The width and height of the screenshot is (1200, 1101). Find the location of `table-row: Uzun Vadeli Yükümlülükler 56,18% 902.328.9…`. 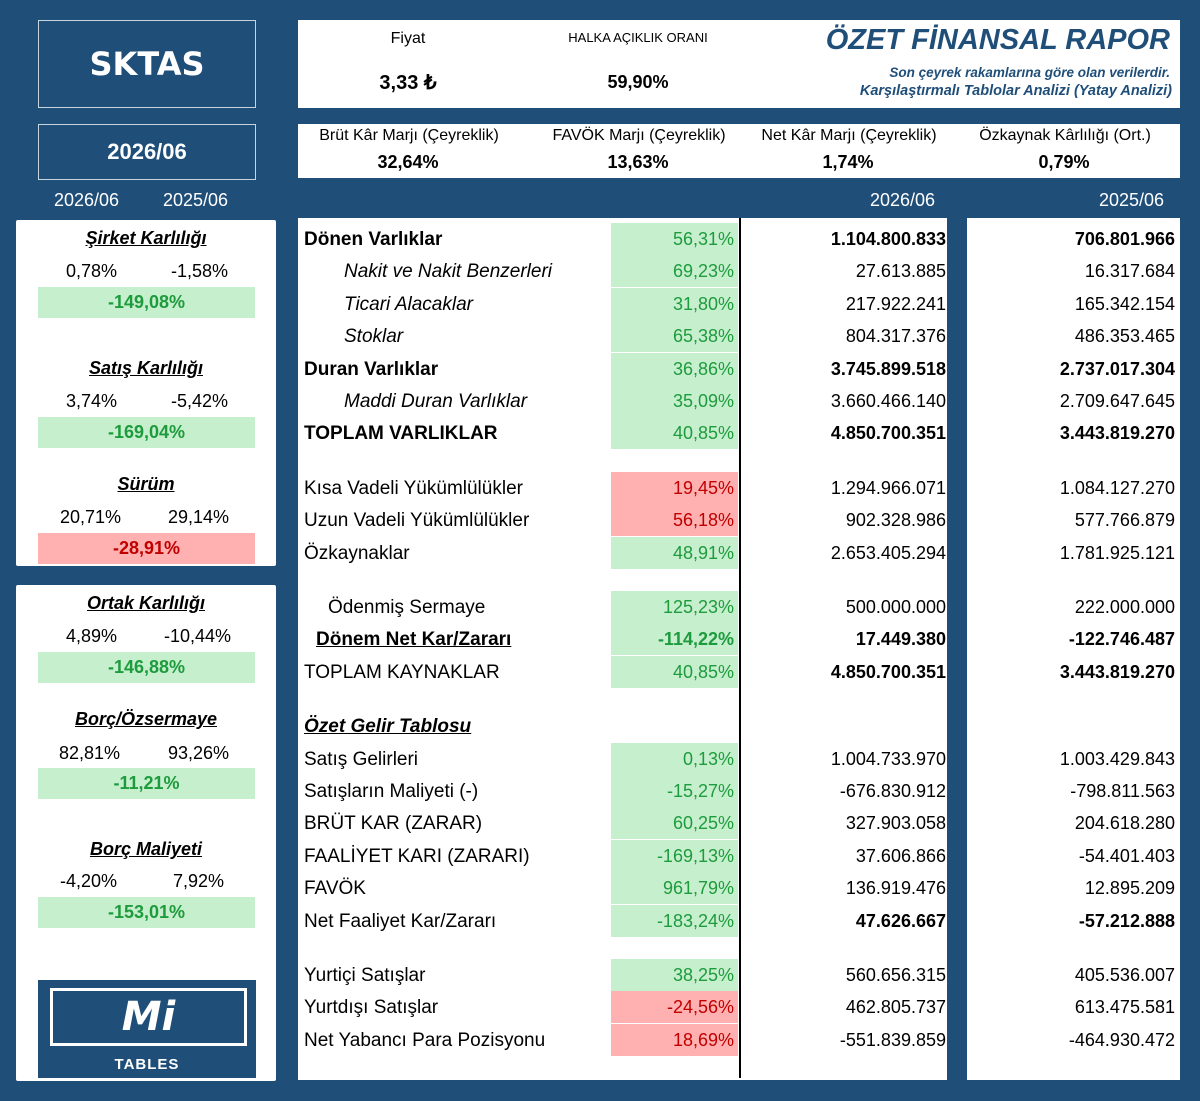

table-row: Uzun Vadeli Yükümlülükler 56,18% 902.328.9… is located at coordinates (739, 520).